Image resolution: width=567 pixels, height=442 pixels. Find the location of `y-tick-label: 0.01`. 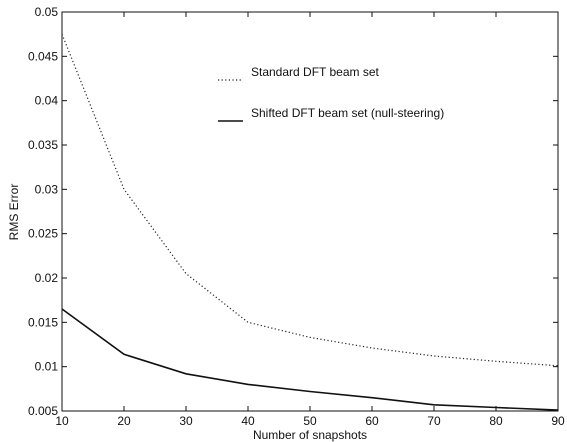

y-tick-label: 0.01 is located at coordinates (47, 367).